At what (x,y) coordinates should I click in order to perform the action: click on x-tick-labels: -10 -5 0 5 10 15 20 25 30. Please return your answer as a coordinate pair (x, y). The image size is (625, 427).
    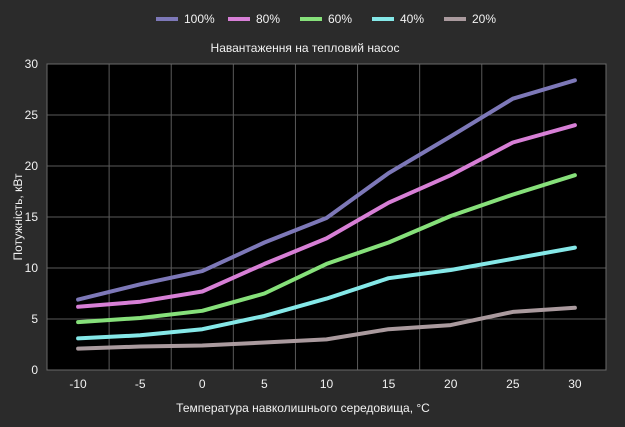
    Looking at the image, I should click on (325, 384).